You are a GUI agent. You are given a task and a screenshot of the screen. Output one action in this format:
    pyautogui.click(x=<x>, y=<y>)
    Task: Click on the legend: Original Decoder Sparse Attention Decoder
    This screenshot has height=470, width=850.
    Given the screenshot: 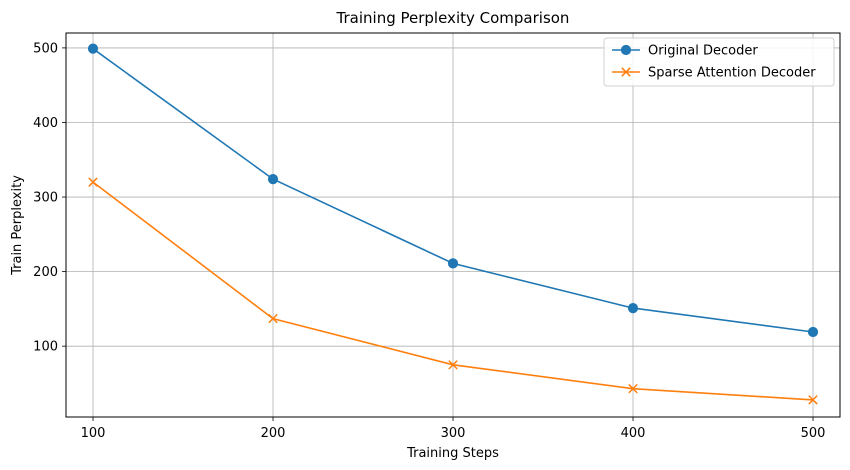 What is the action you would take?
    pyautogui.click(x=719, y=62)
    